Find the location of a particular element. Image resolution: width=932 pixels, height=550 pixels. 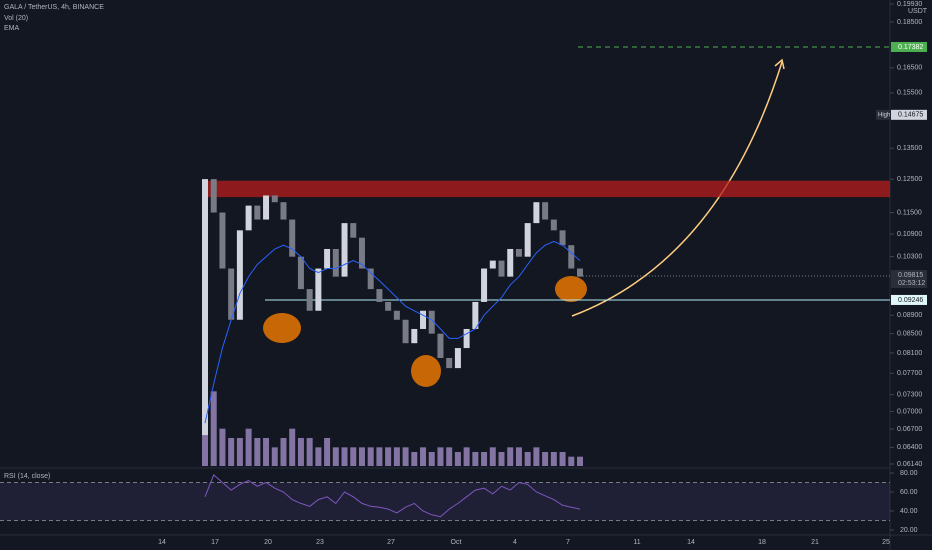

support-tag is located at coordinates (909, 299).